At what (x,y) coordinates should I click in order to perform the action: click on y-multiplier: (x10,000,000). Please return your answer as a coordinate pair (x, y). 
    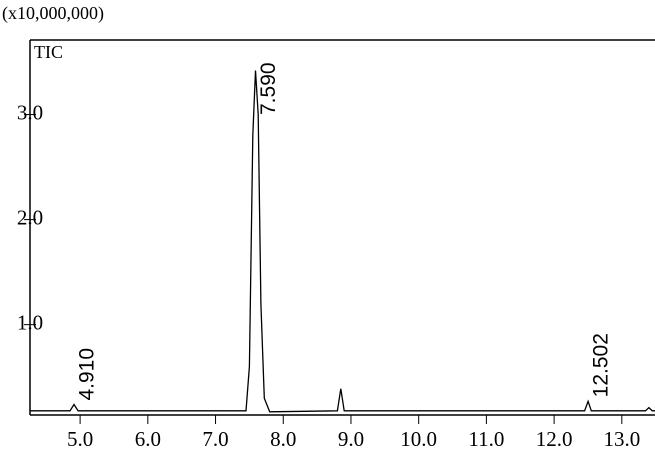
    Looking at the image, I should click on (53, 13).